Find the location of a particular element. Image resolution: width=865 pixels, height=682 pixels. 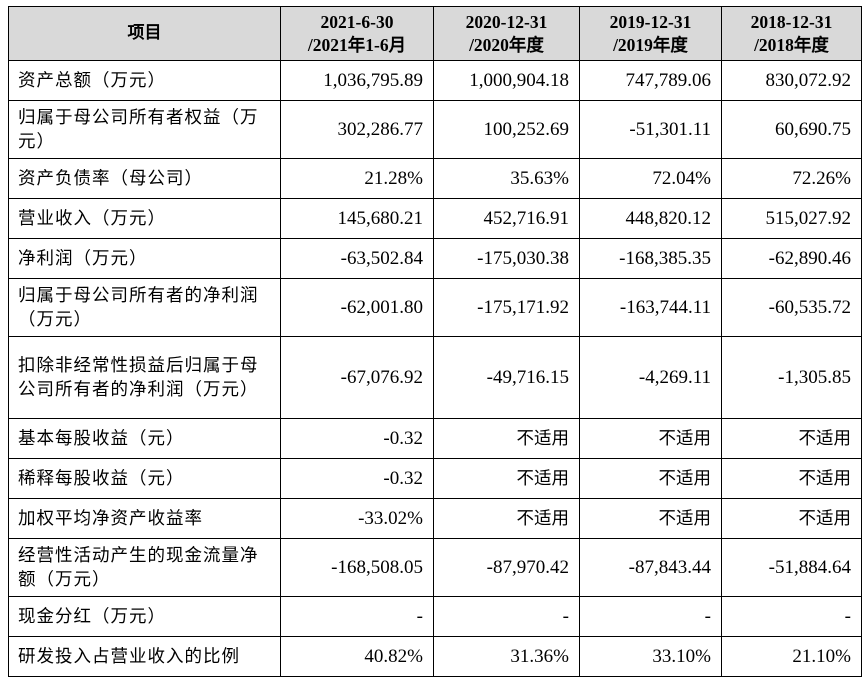

table-row: 现金分红（万元） - - - - is located at coordinates (435, 616).